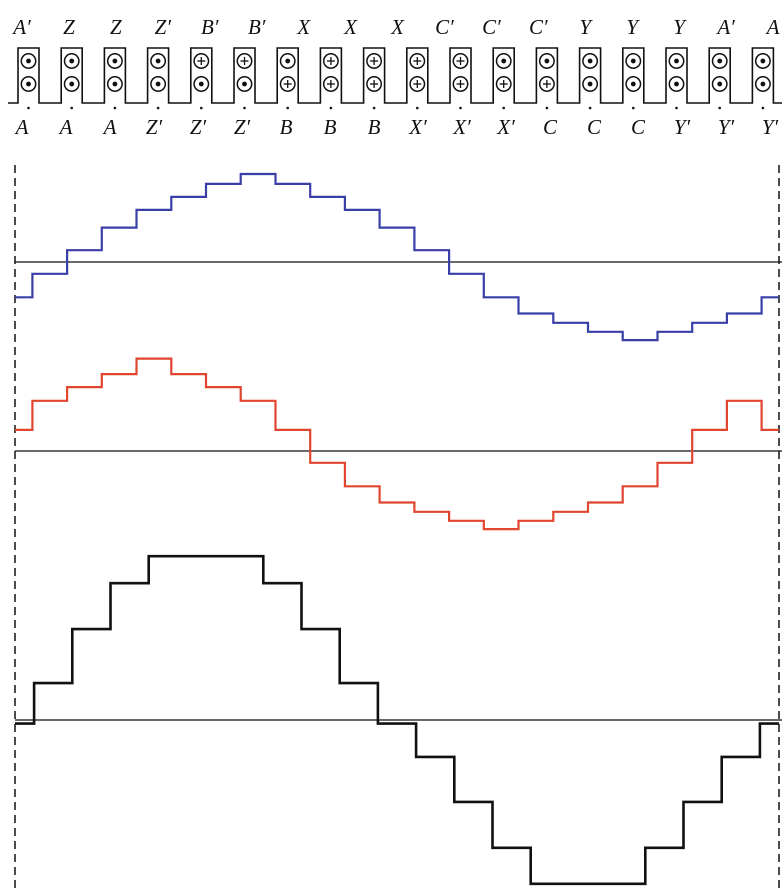 The width and height of the screenshot is (784, 893). I want to click on slot-outline, so click(395, 75).